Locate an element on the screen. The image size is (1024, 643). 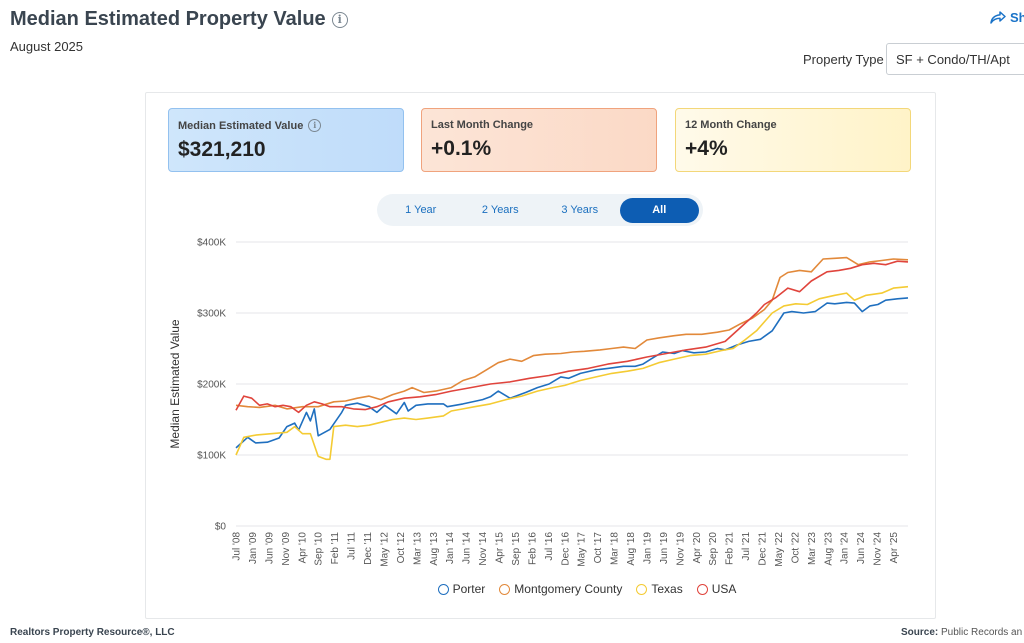
report-date: August 2025 is located at coordinates (47, 46).